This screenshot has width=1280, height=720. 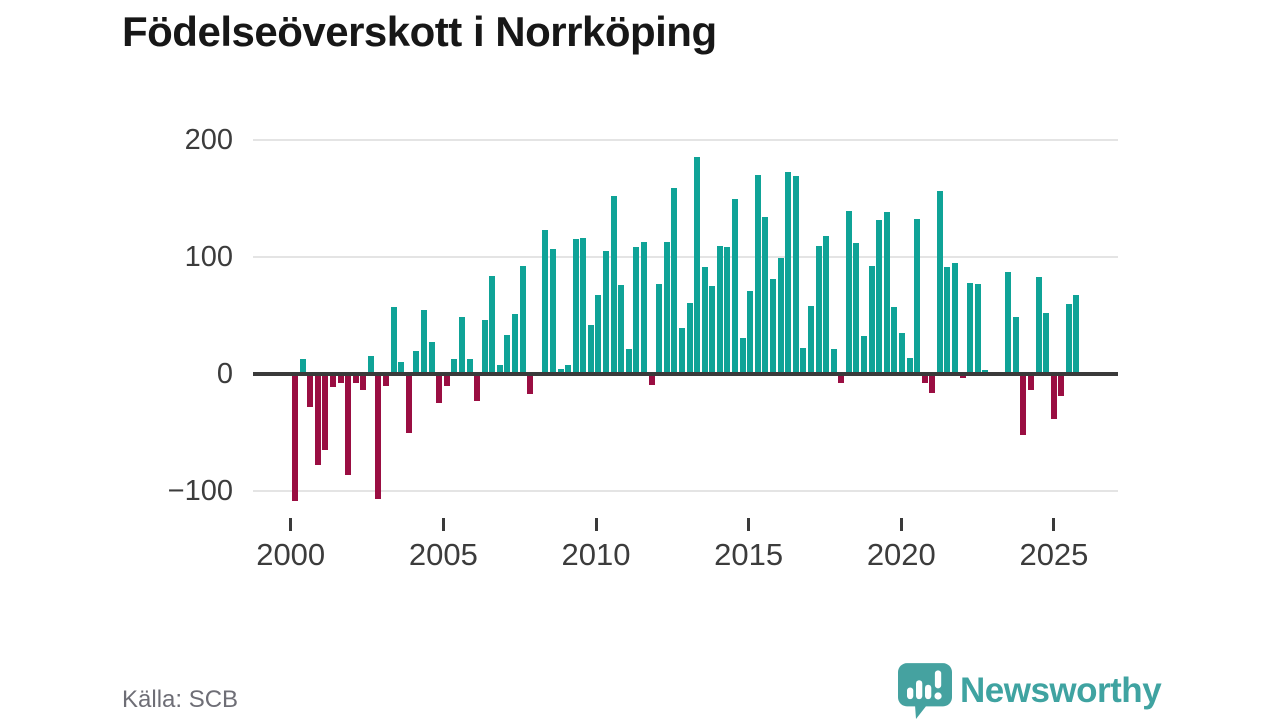 I want to click on newsworthy-logo-text: Newsworthy, so click(x=1061, y=690).